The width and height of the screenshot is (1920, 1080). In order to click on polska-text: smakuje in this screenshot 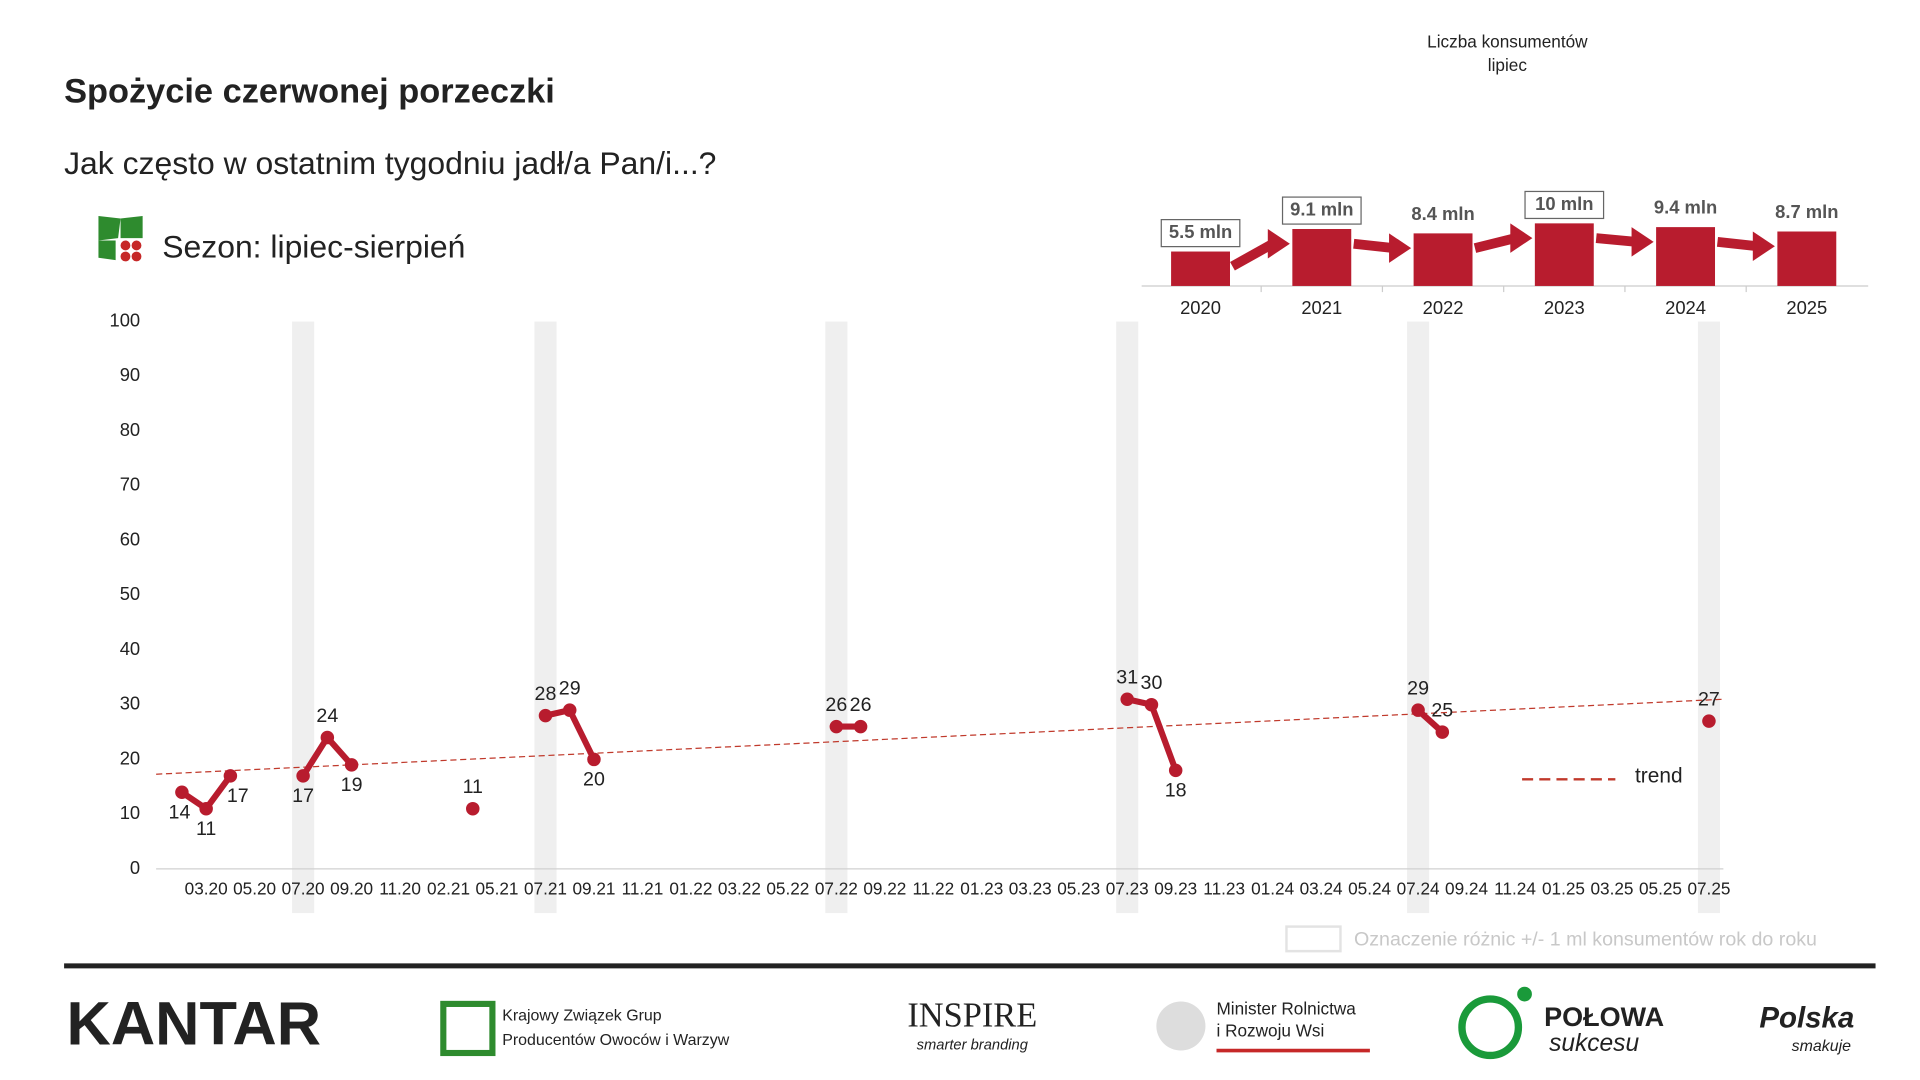, I will do `click(1821, 1046)`.